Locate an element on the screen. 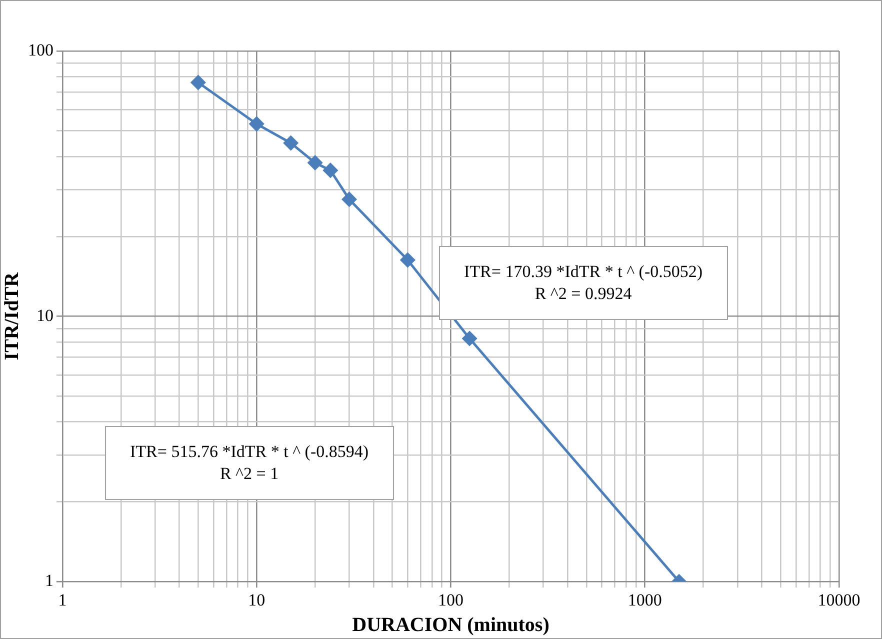  y-tick-label: 10 is located at coordinates (45, 315).